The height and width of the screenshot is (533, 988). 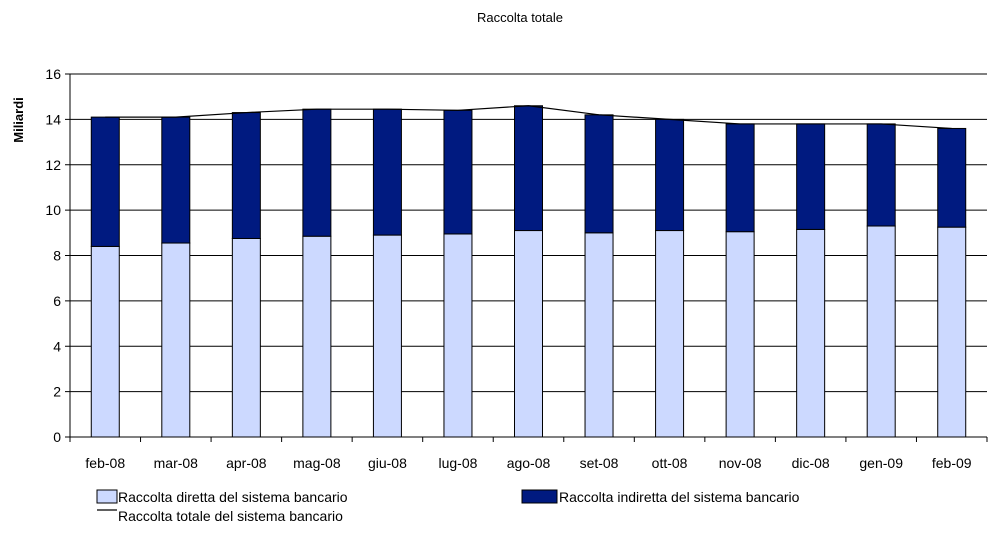 I want to click on total-line, so click(x=528, y=117).